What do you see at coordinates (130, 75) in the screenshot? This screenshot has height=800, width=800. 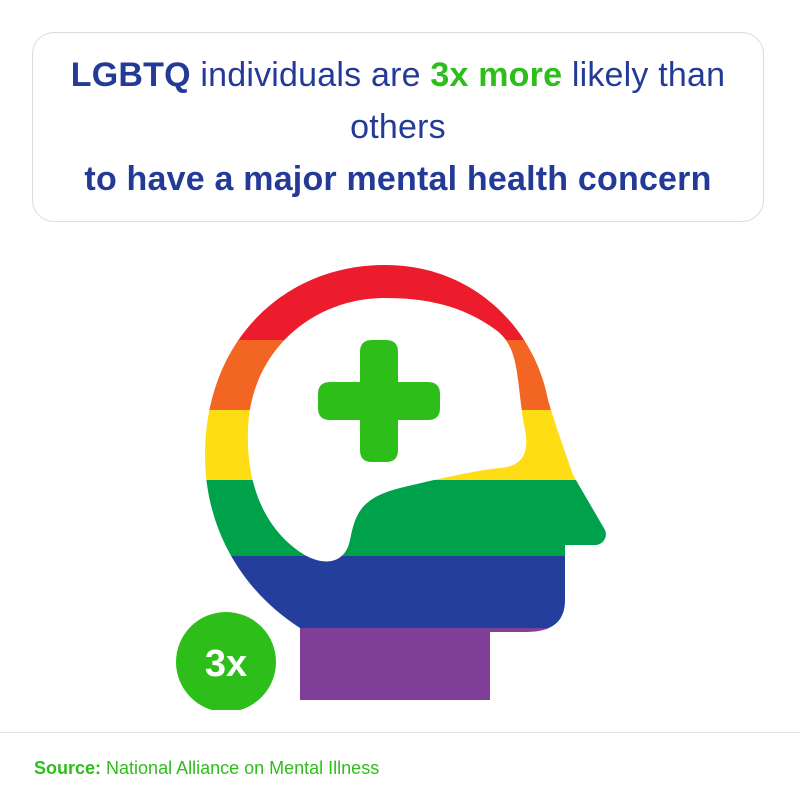 I see `headline-lgbtq: LGBTQ` at bounding box center [130, 75].